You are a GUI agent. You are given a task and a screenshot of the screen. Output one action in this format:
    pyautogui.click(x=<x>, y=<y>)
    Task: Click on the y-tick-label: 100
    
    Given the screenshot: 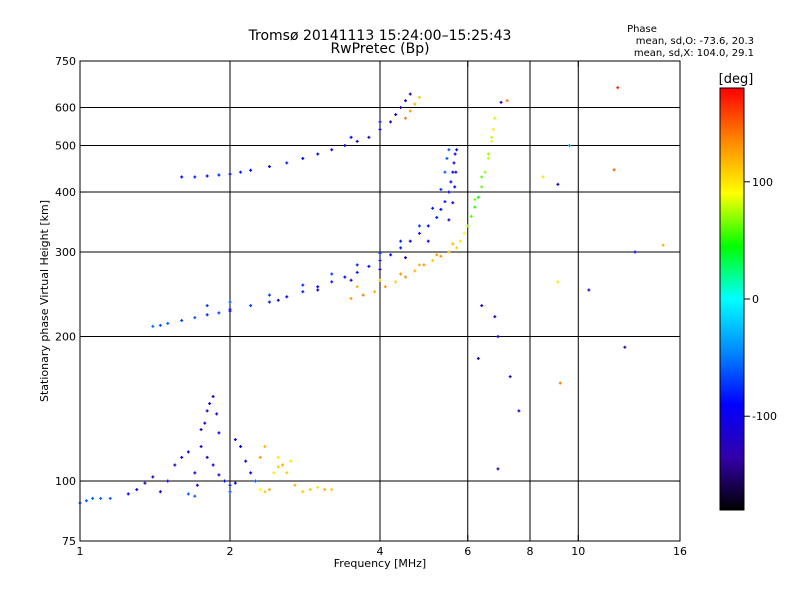 What is the action you would take?
    pyautogui.click(x=65, y=481)
    